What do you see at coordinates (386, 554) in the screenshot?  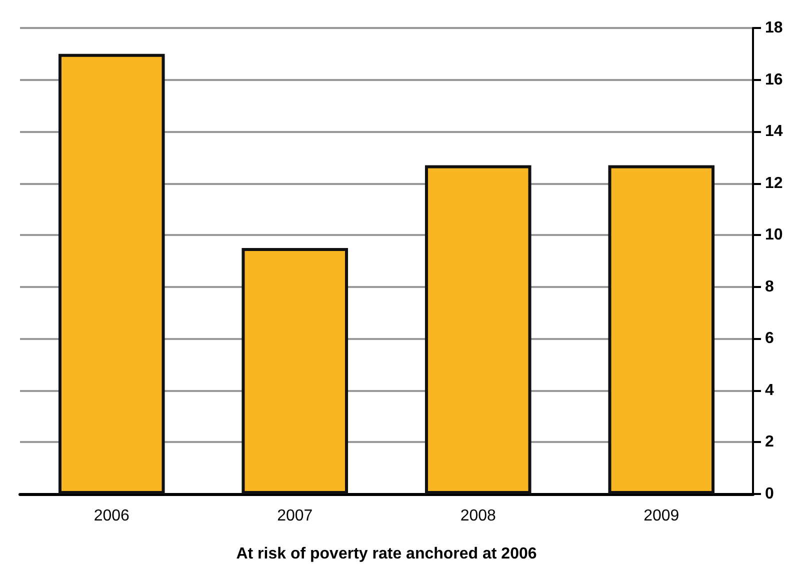 I see `x-axis-title: At risk of poverty rate anchored at 2006` at bounding box center [386, 554].